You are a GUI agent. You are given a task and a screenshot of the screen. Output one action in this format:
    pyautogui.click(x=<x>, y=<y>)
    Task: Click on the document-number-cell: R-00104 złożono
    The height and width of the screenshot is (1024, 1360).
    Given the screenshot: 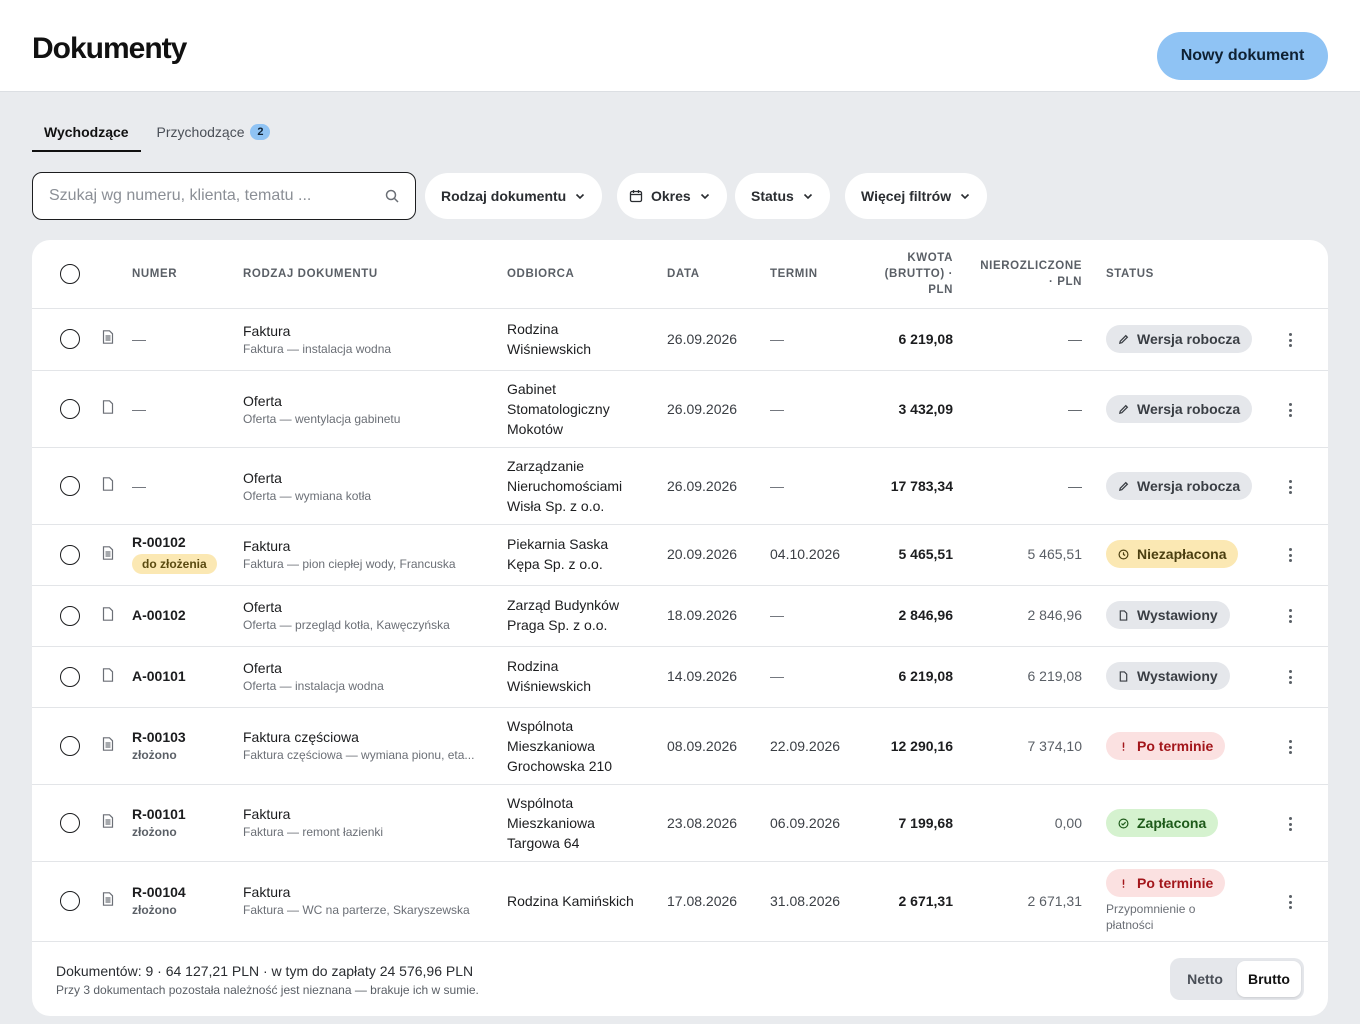 What is the action you would take?
    pyautogui.click(x=159, y=900)
    